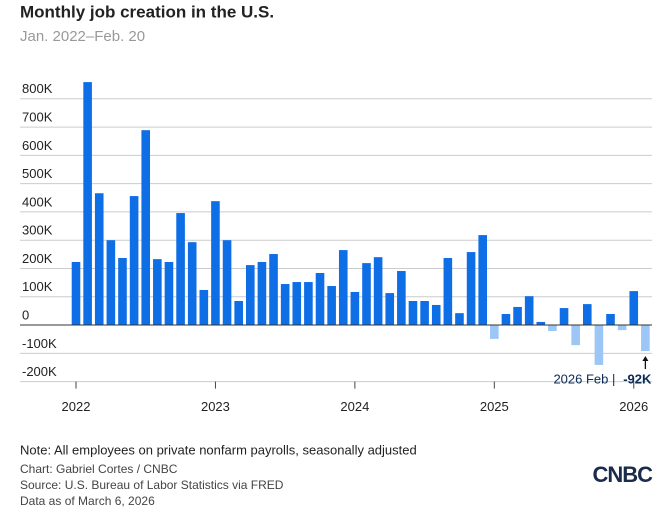  Describe the element at coordinates (37, 117) in the screenshot. I see `y-tick-label: 700K` at that location.